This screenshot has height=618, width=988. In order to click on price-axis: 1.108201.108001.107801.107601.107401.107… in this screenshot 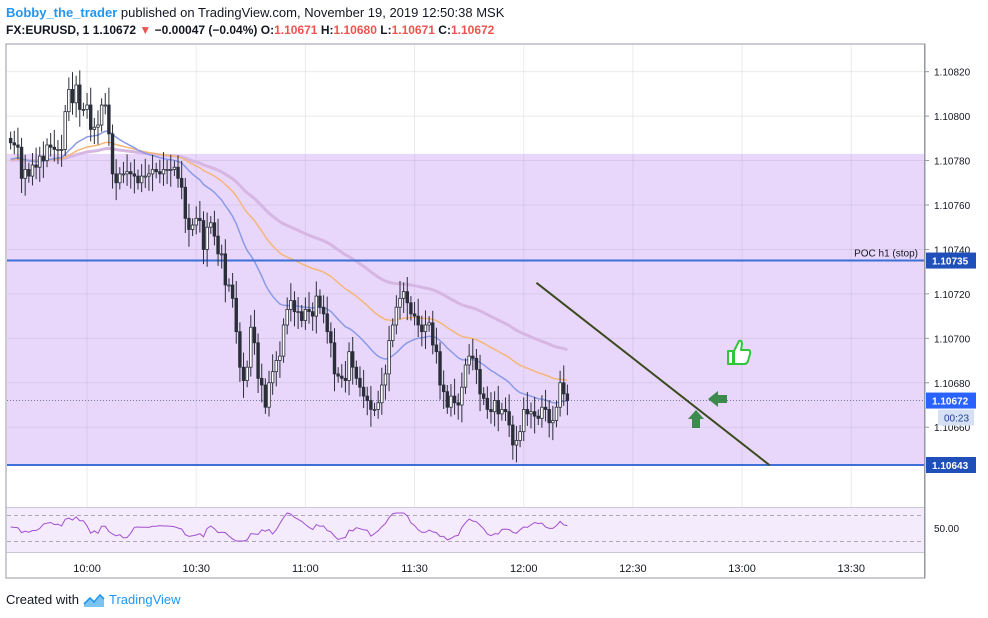, I will do `click(947, 251)`.